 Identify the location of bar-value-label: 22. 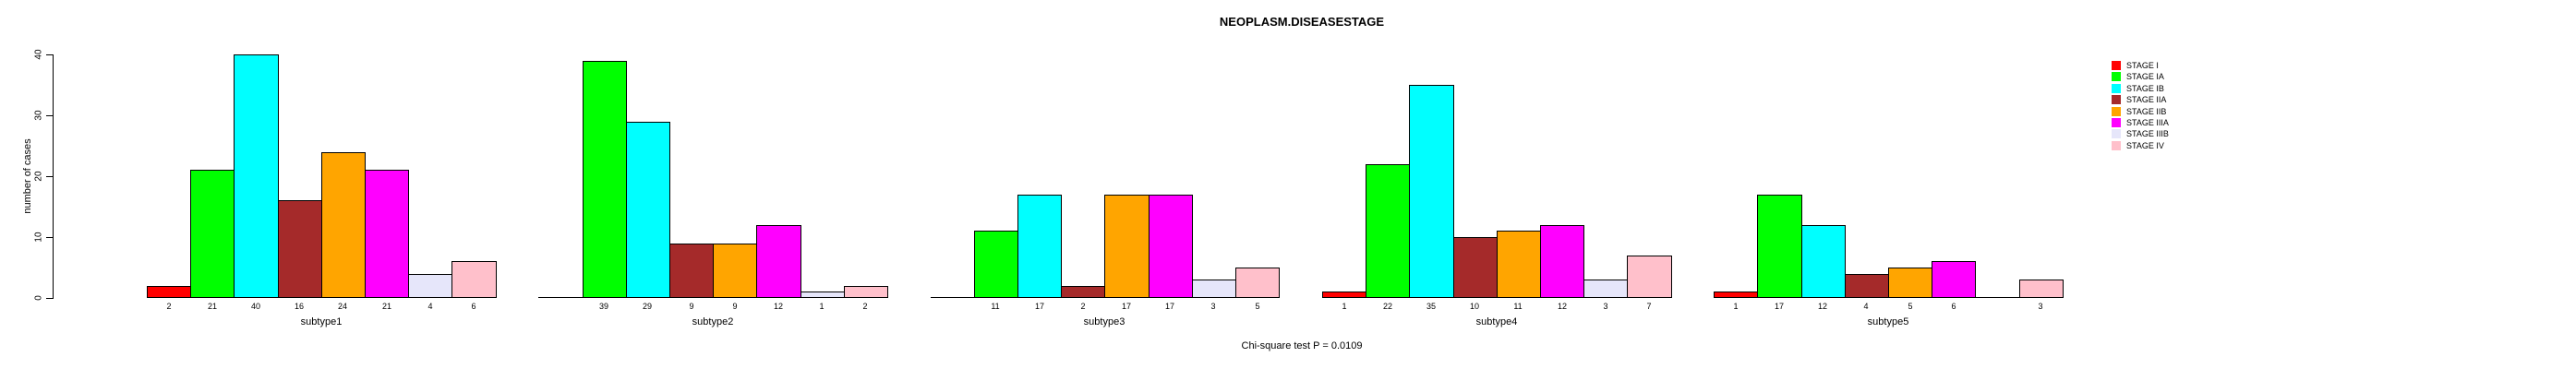
(1387, 306).